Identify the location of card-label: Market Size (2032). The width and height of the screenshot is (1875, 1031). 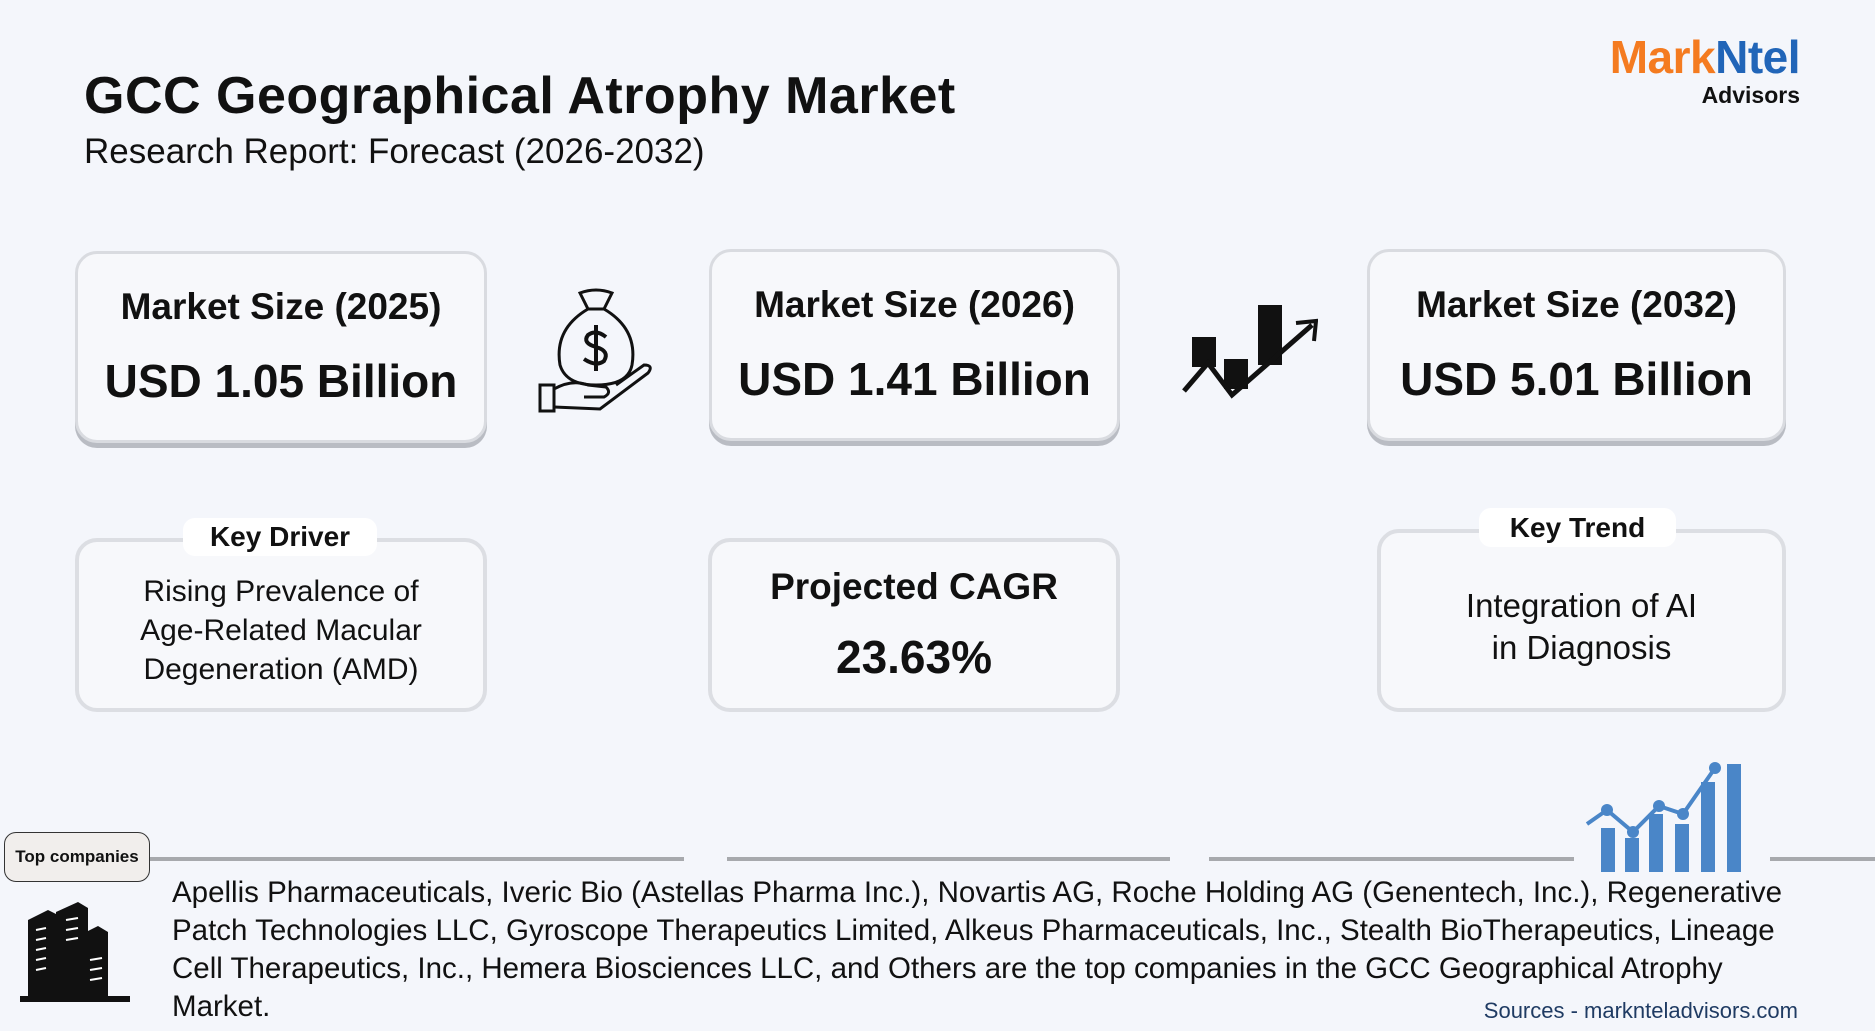
(1576, 304).